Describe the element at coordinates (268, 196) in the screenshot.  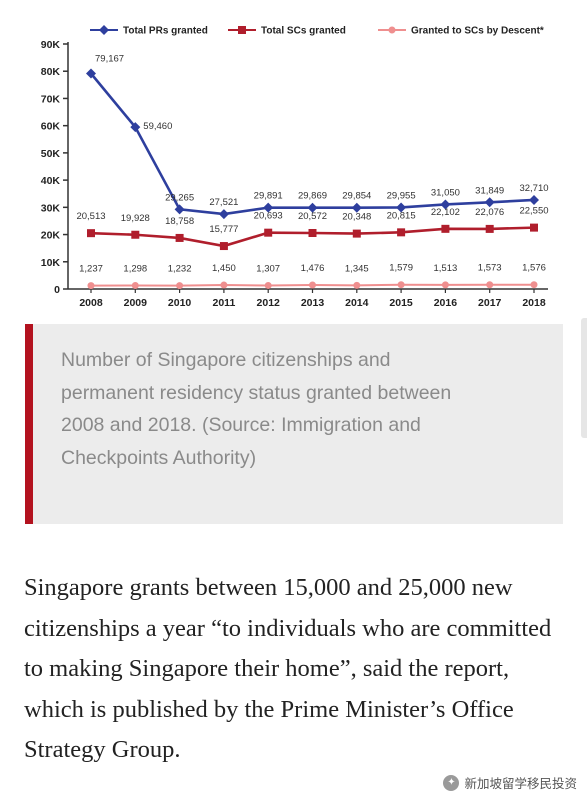
I see `data-label: 29,891` at that location.